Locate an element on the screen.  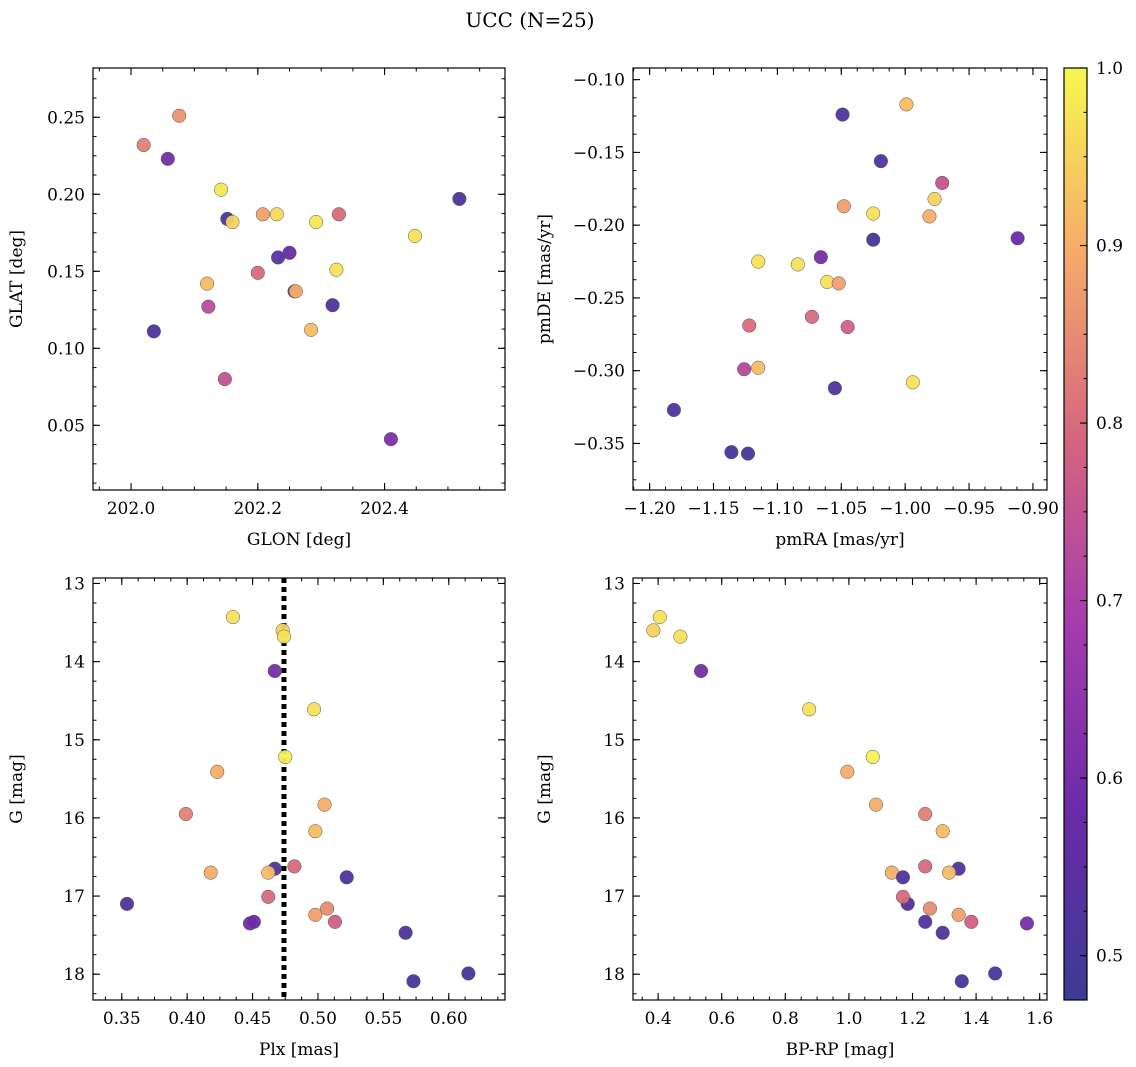
y-tick-label: −0.35 is located at coordinates (599, 444).